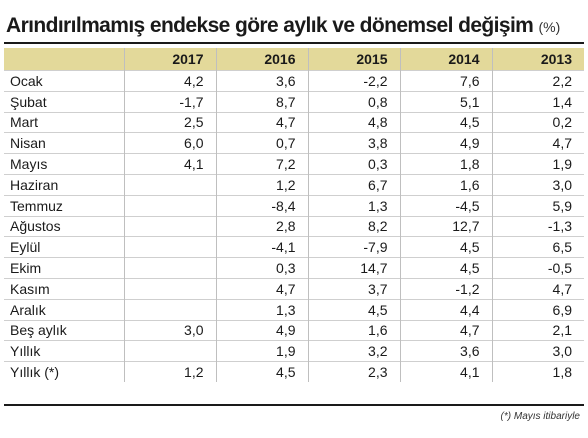 This screenshot has height=438, width=588. Describe the element at coordinates (64, 268) in the screenshot. I see `row-label: Ekim` at that location.